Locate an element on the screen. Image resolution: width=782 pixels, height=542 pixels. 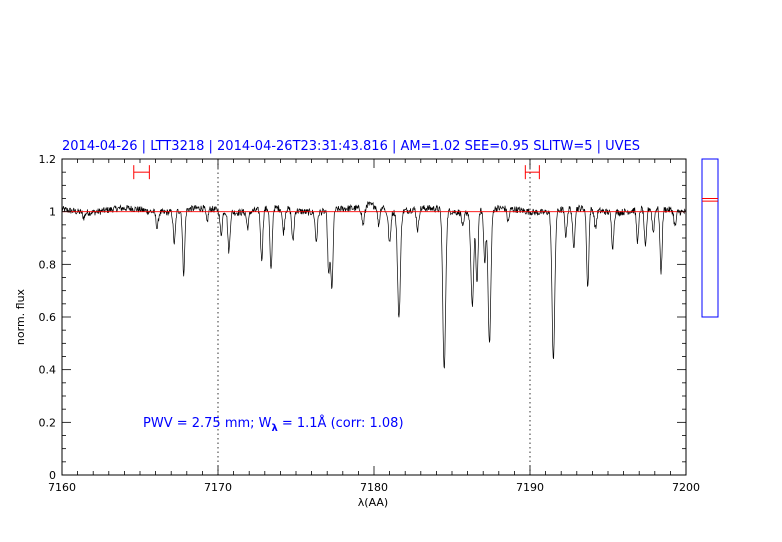
x-tick-label: 7180 is located at coordinates (374, 487).